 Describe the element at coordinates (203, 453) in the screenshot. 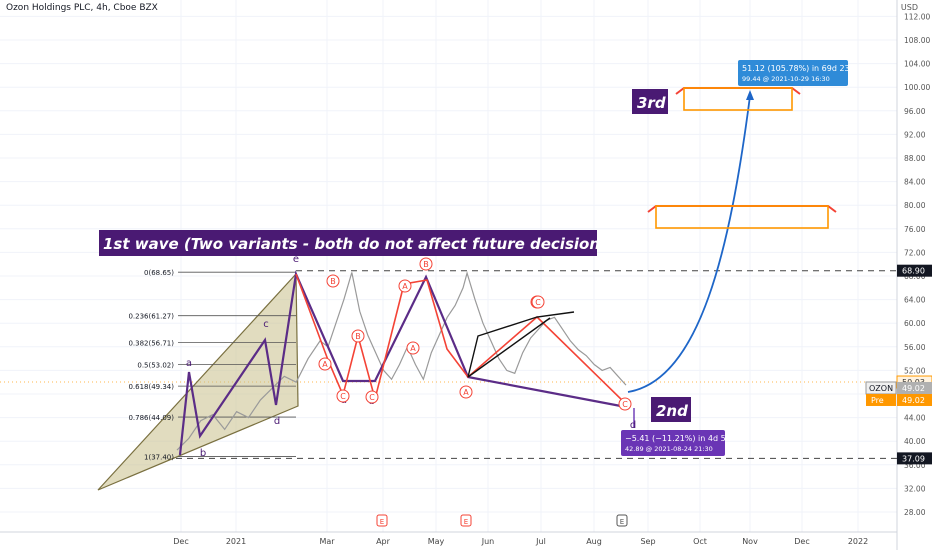

I see `wave-letter: b` at that location.